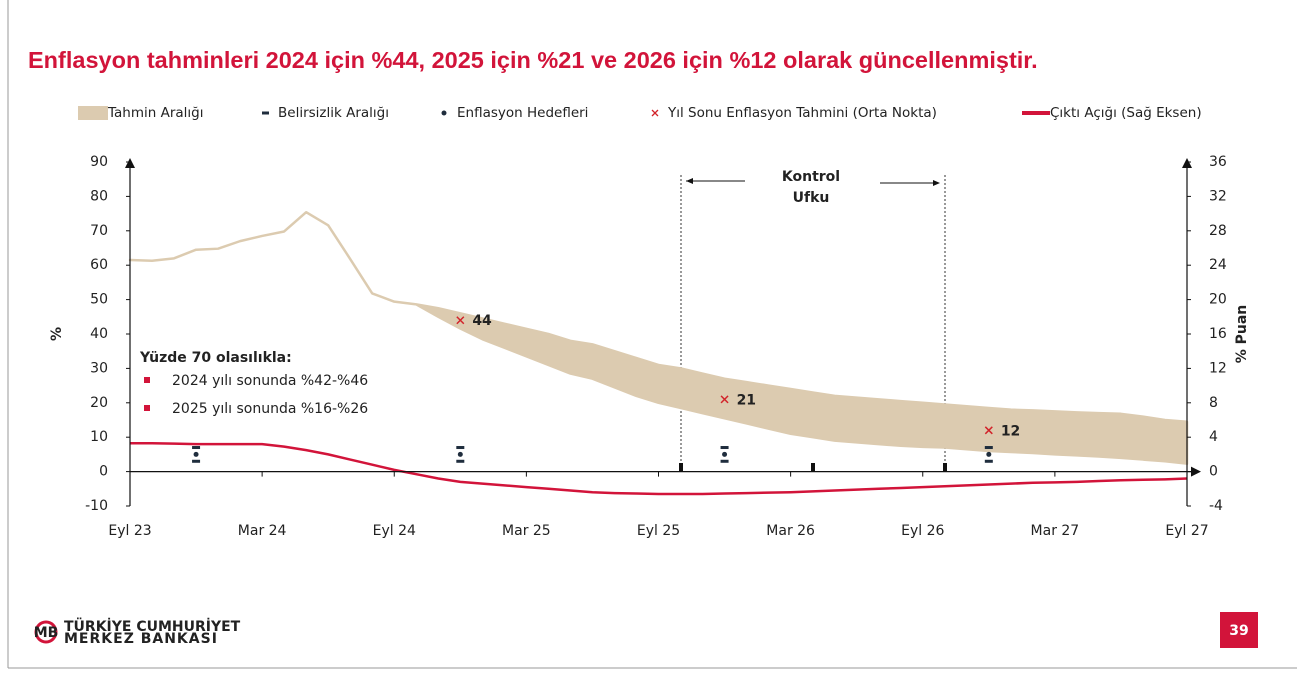 The image size is (1297, 675). I want to click on horizon-label: Ufku, so click(811, 198).